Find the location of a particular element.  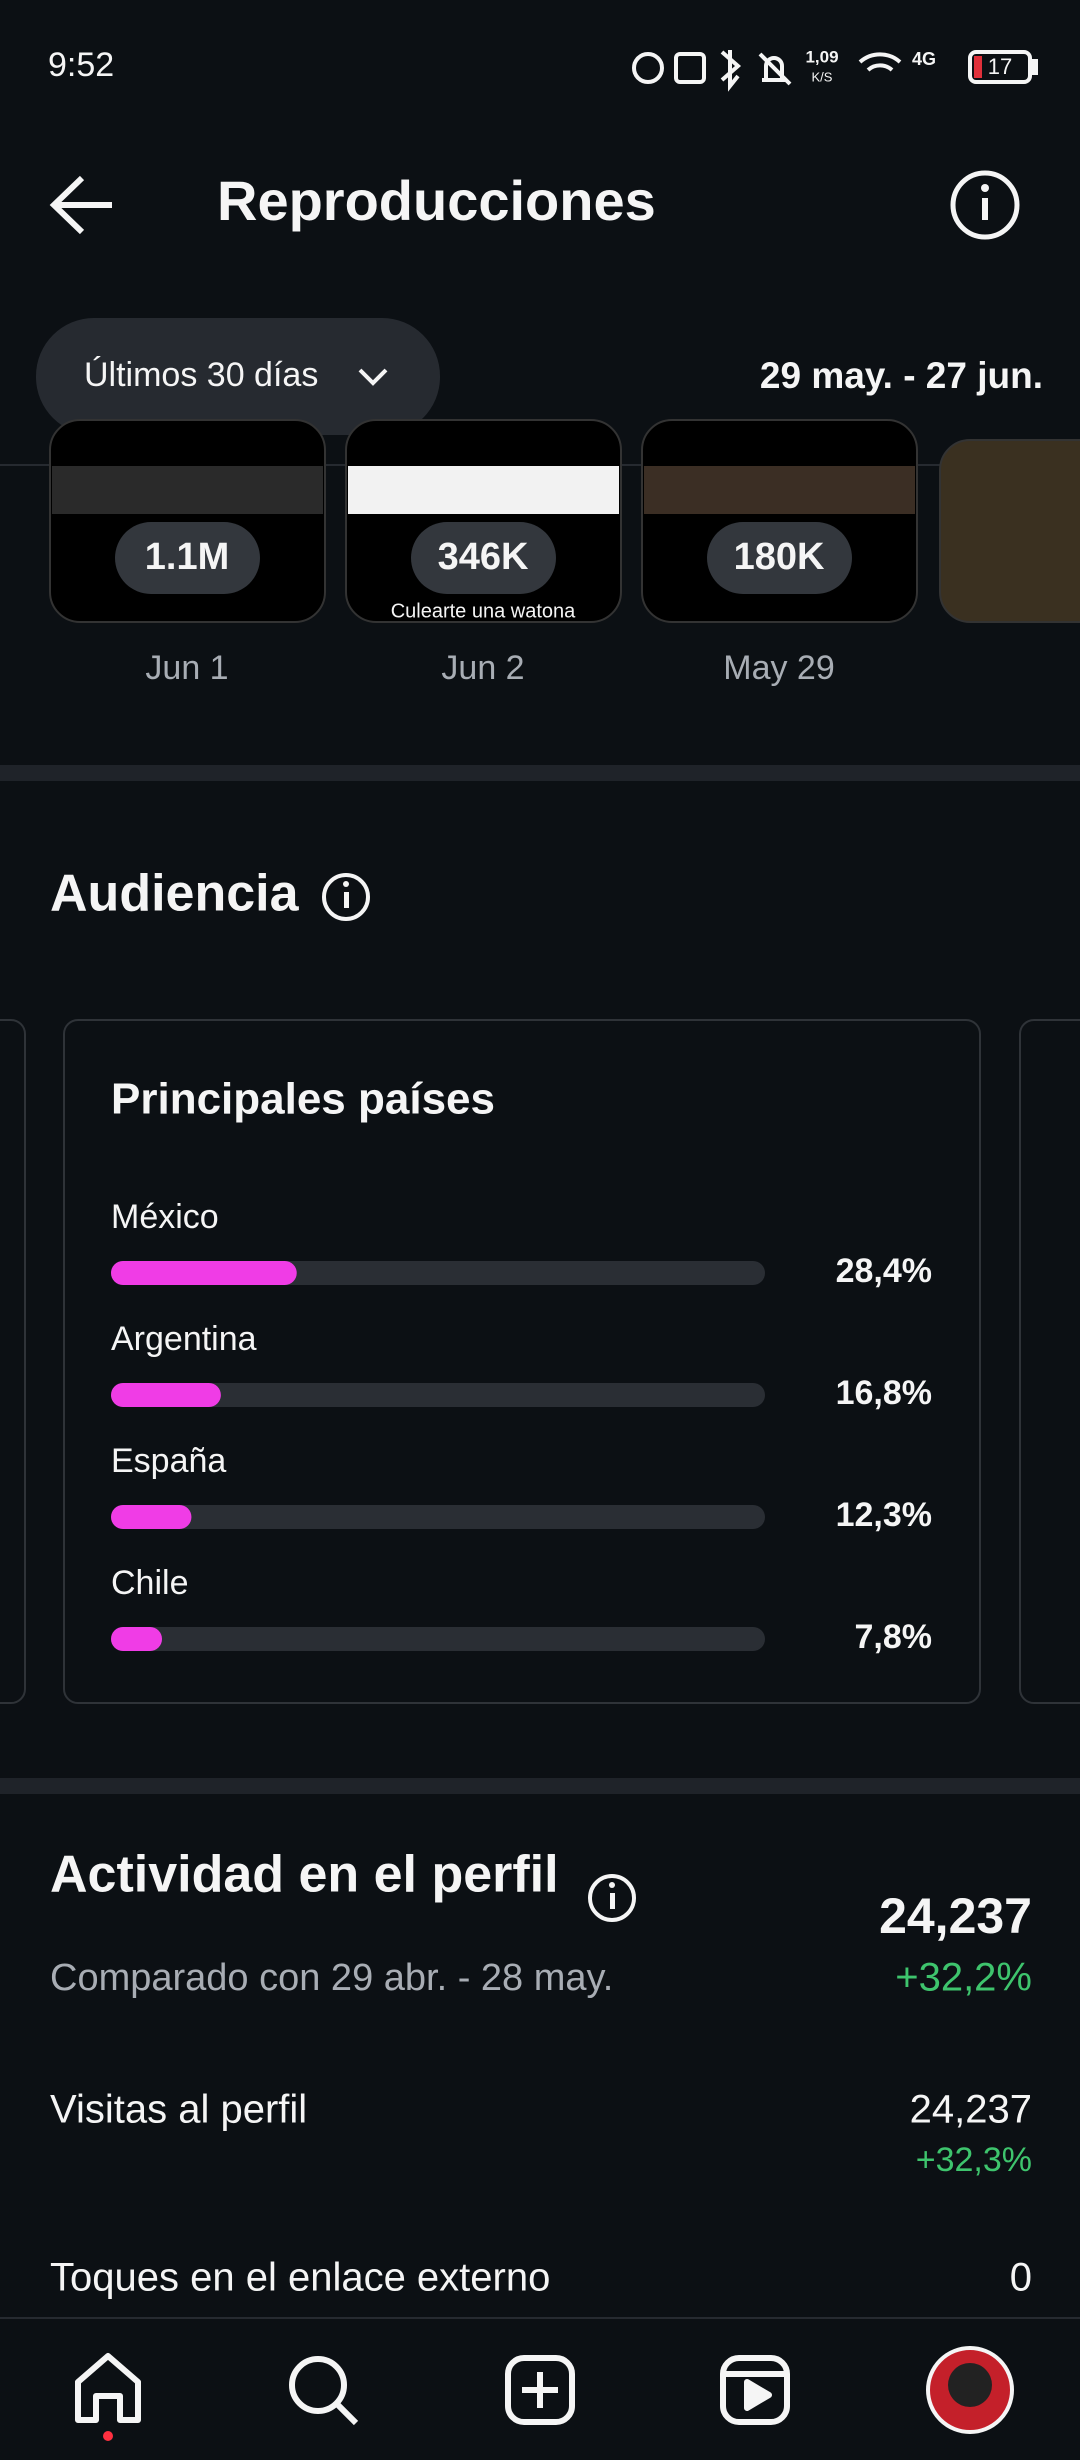

row-label: Toques en el enlace externo is located at coordinates (300, 2278).